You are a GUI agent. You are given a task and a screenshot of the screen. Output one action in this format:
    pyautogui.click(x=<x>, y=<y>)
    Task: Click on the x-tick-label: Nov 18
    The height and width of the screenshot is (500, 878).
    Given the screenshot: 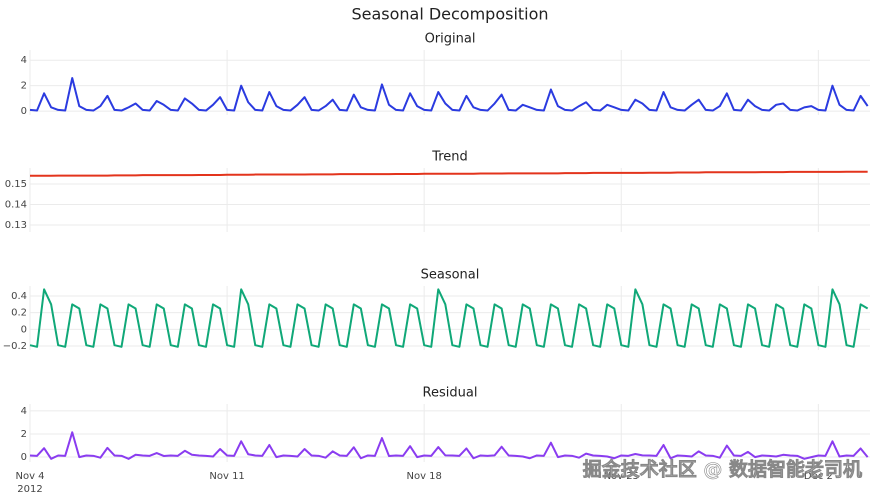 What is the action you would take?
    pyautogui.click(x=423, y=476)
    